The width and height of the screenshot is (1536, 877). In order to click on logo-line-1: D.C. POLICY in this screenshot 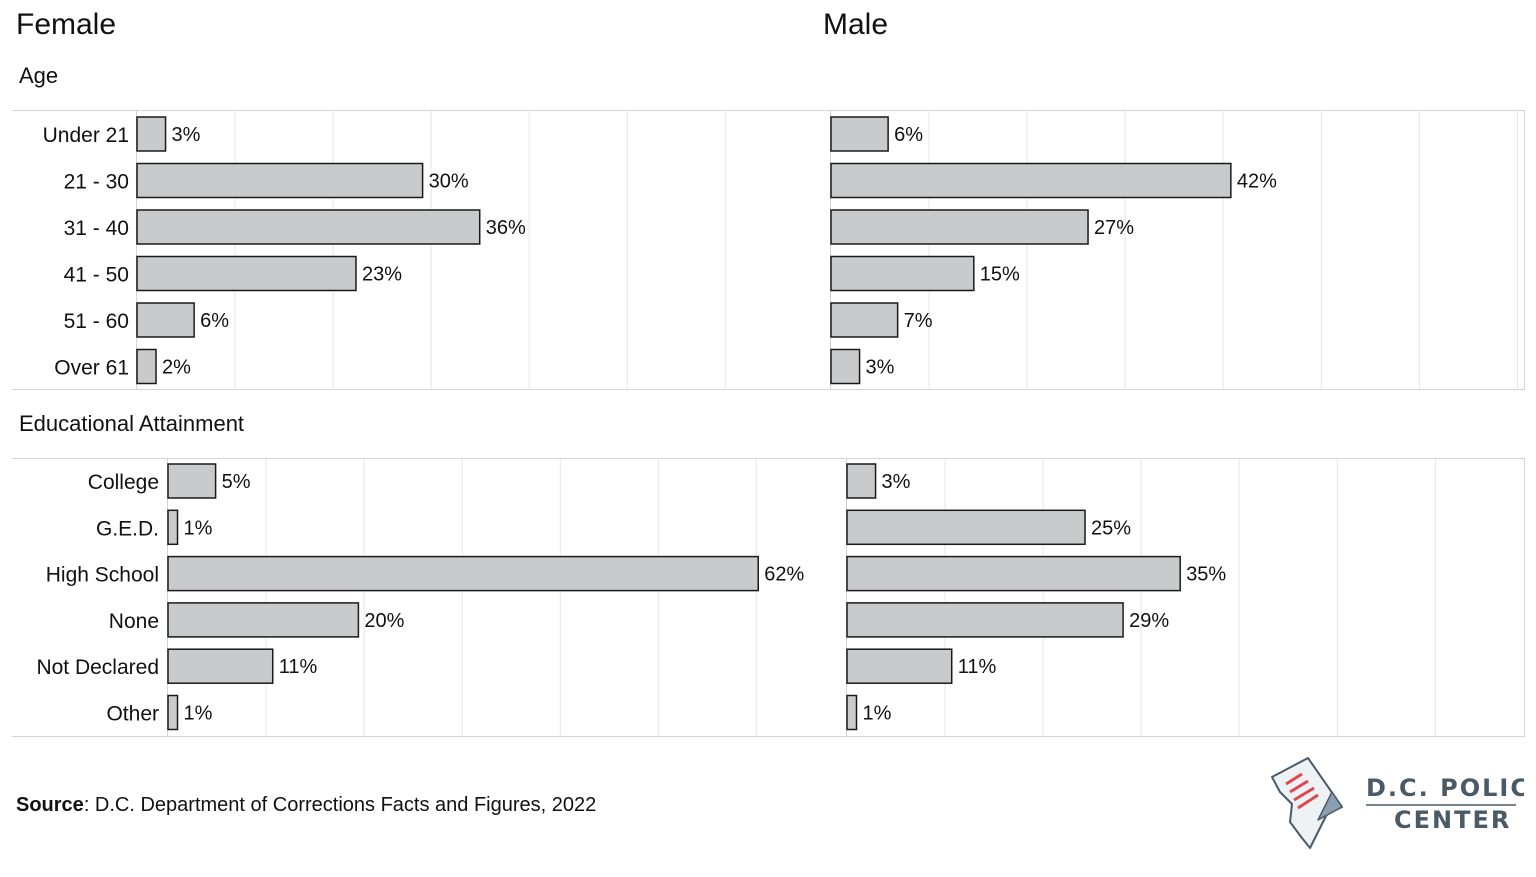, I will do `click(1445, 788)`.